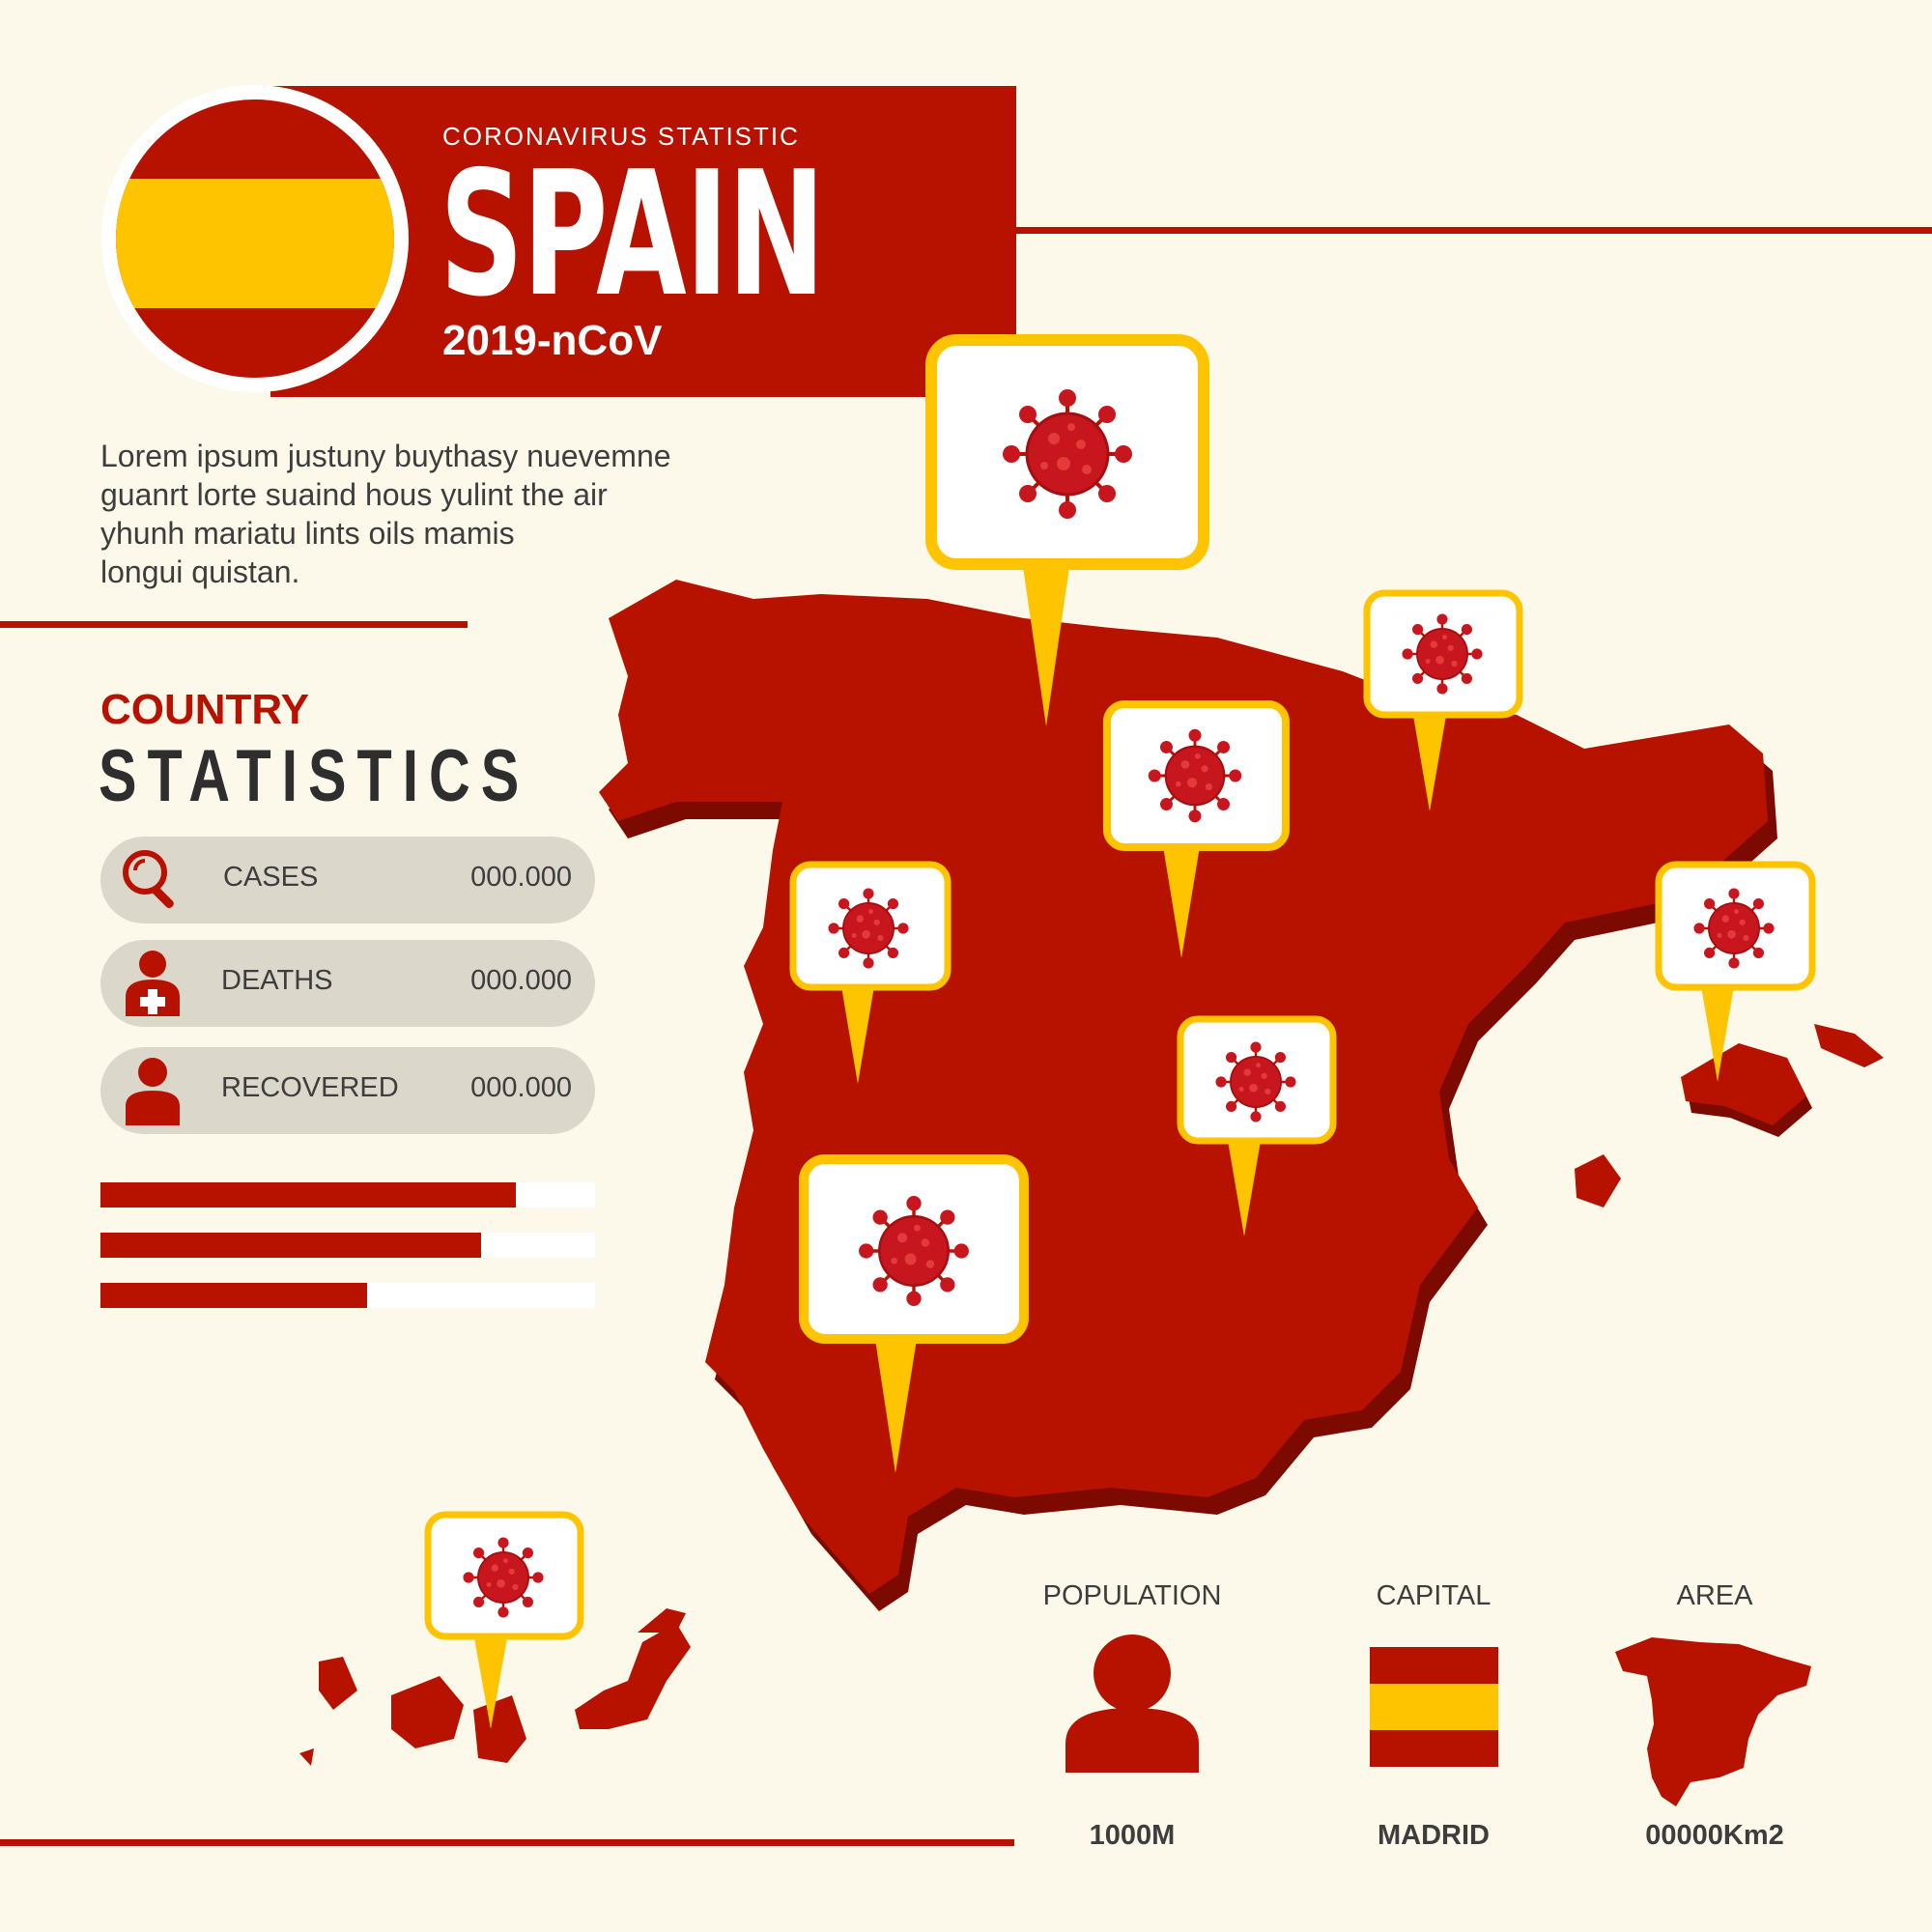  Describe the element at coordinates (347, 880) in the screenshot. I see `stat-row-cases: CASES 000.000` at that location.